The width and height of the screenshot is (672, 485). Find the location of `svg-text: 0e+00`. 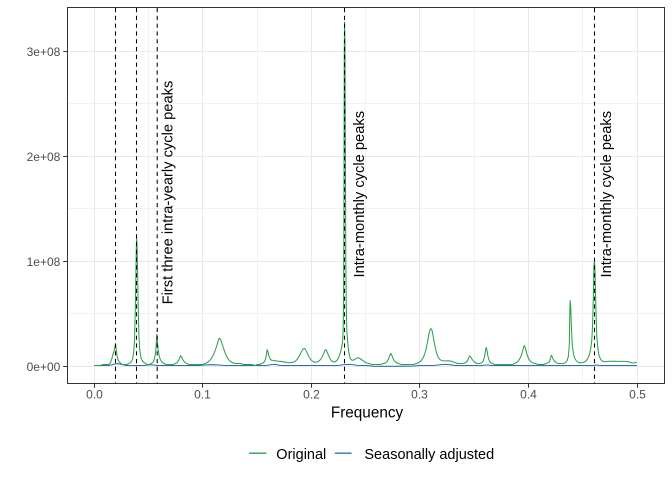

svg-text: 0e+00 is located at coordinates (44, 367).